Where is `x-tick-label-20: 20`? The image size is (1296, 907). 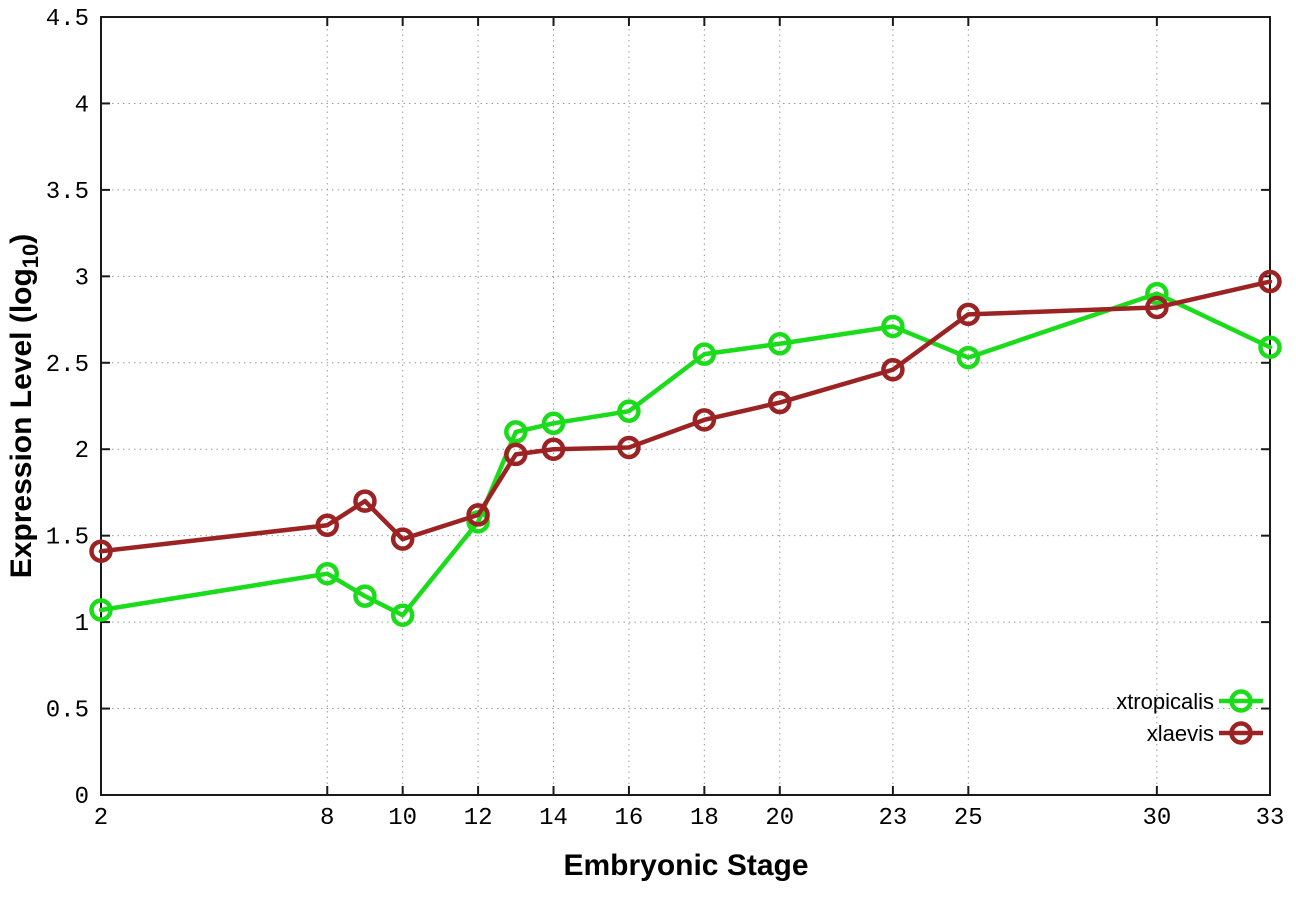
x-tick-label-20: 20 is located at coordinates (779, 818).